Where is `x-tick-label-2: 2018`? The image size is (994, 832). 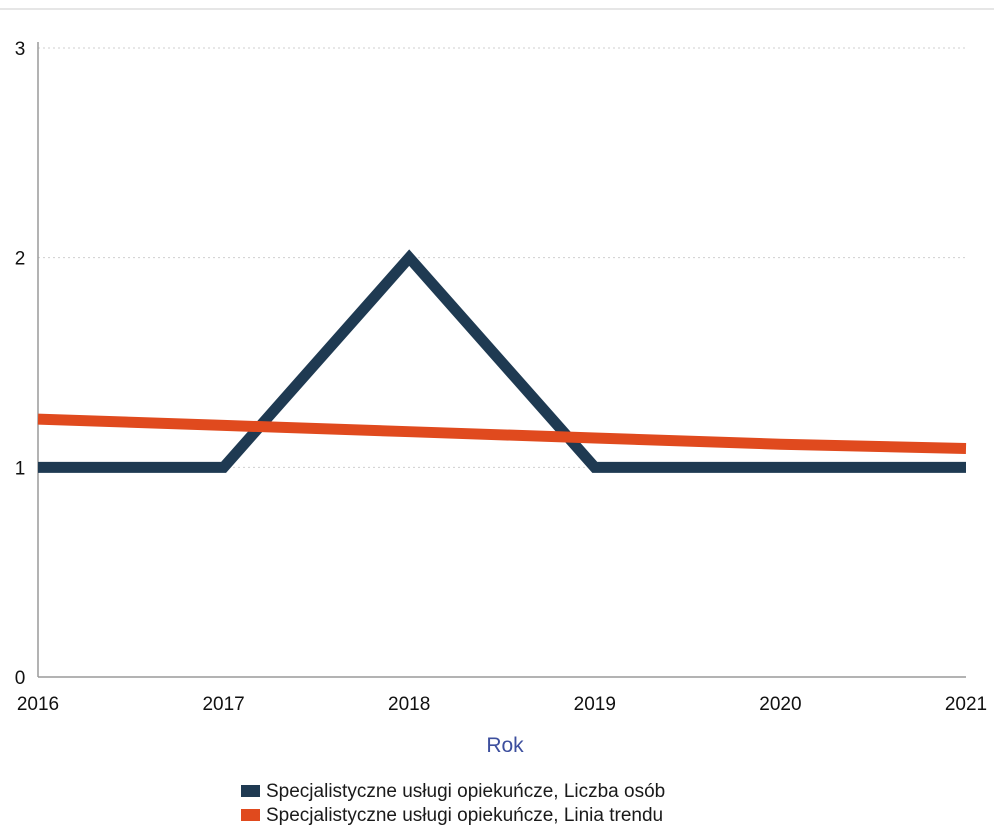 x-tick-label-2: 2018 is located at coordinates (409, 704).